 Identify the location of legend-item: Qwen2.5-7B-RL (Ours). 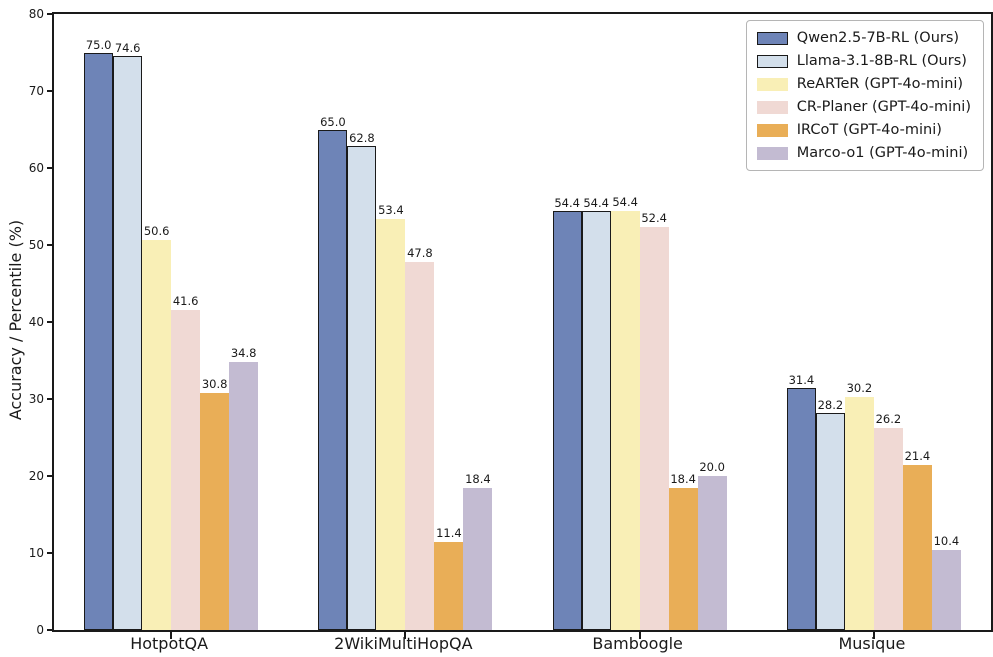
(863, 38).